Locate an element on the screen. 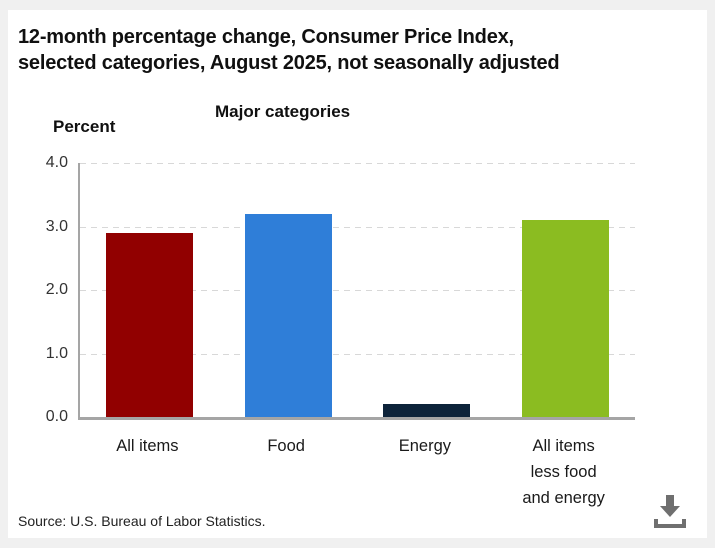 The image size is (715, 548). download-button is located at coordinates (670, 511).